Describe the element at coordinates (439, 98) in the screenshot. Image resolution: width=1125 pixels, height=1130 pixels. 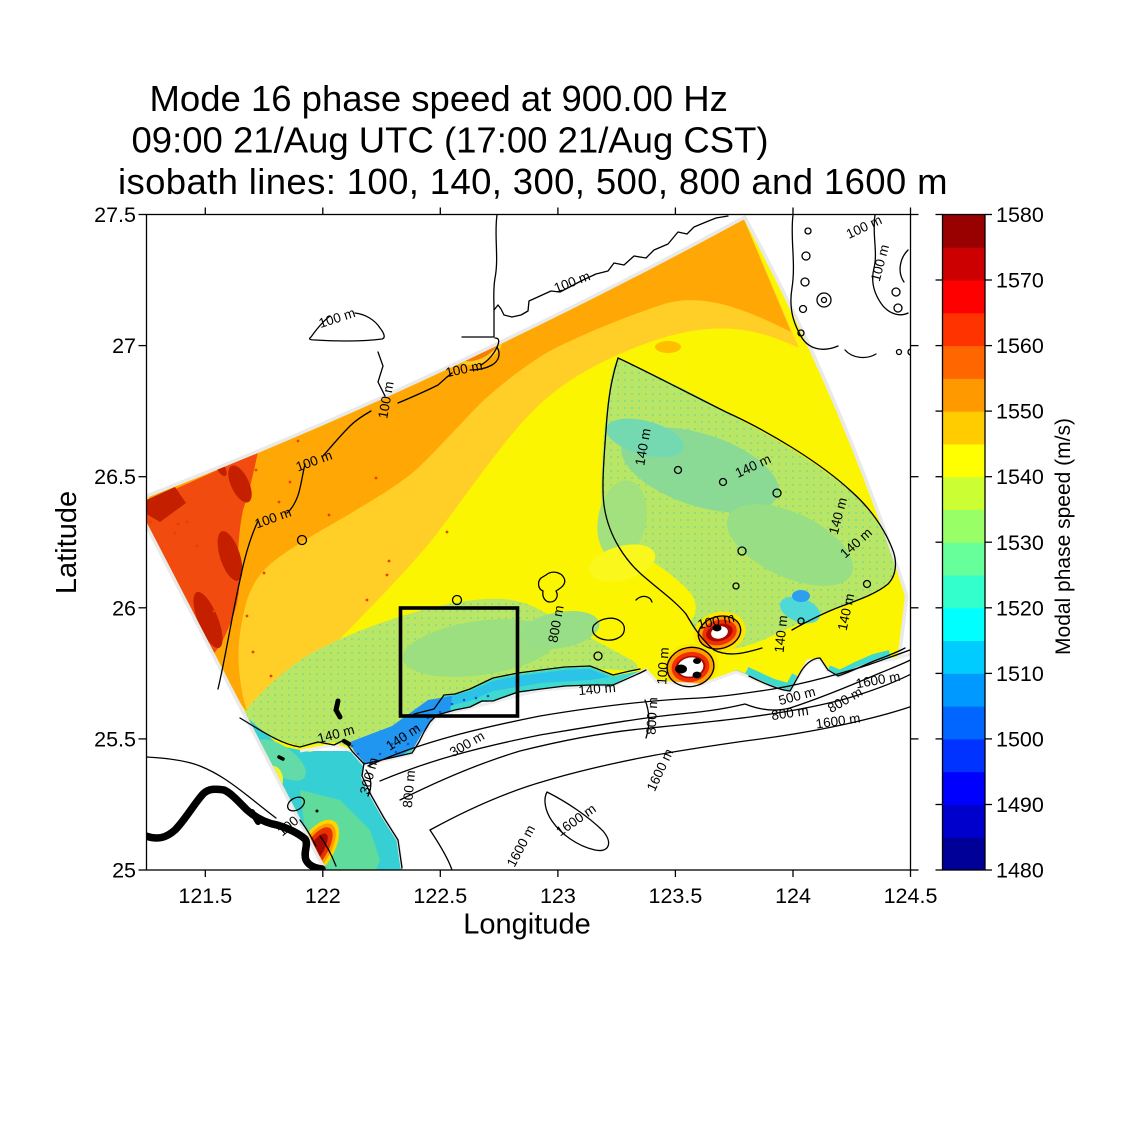
I see `svg-text:Mode 16 phase speed at 900.00: Mode 16 phase speed at 900.00 Hz` at that location.